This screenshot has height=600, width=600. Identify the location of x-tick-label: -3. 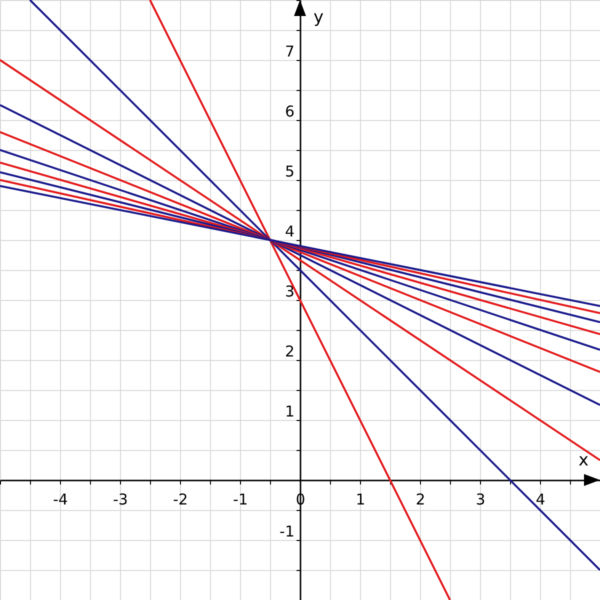
(120, 499).